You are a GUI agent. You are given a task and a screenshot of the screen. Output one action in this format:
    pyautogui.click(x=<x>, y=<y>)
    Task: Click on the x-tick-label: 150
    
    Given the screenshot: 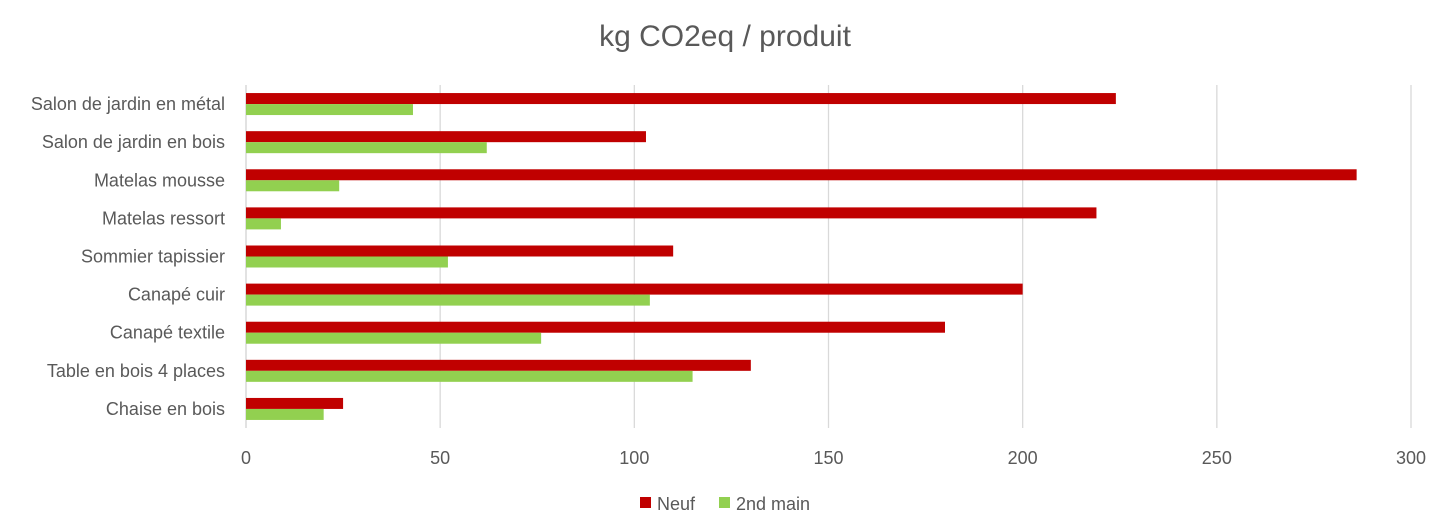 What is the action you would take?
    pyautogui.click(x=828, y=458)
    